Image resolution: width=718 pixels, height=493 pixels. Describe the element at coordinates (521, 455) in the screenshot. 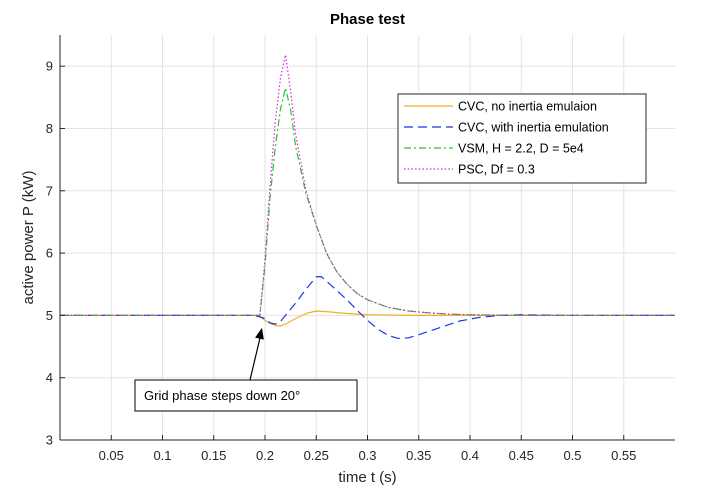

I see `x-tick-label: 0.45` at that location.